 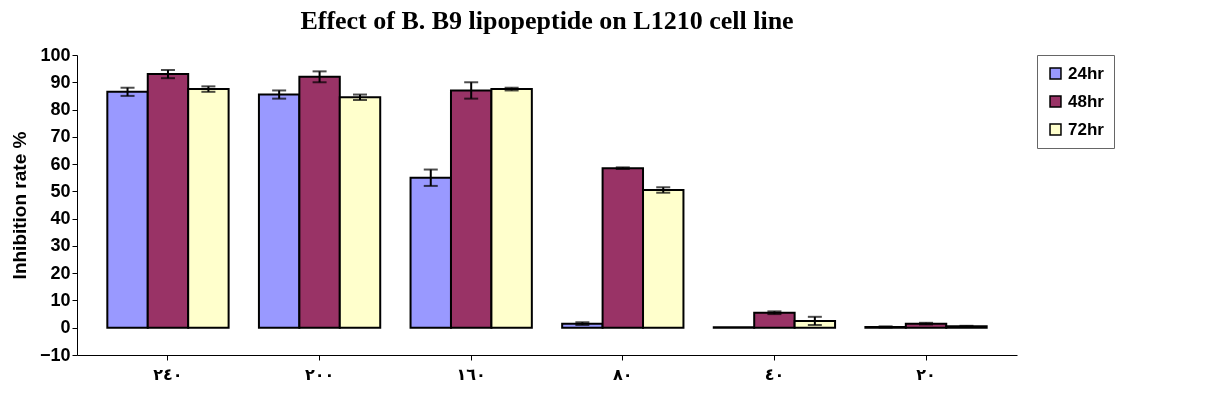 I want to click on y-tick-label: 60, so click(x=60, y=163).